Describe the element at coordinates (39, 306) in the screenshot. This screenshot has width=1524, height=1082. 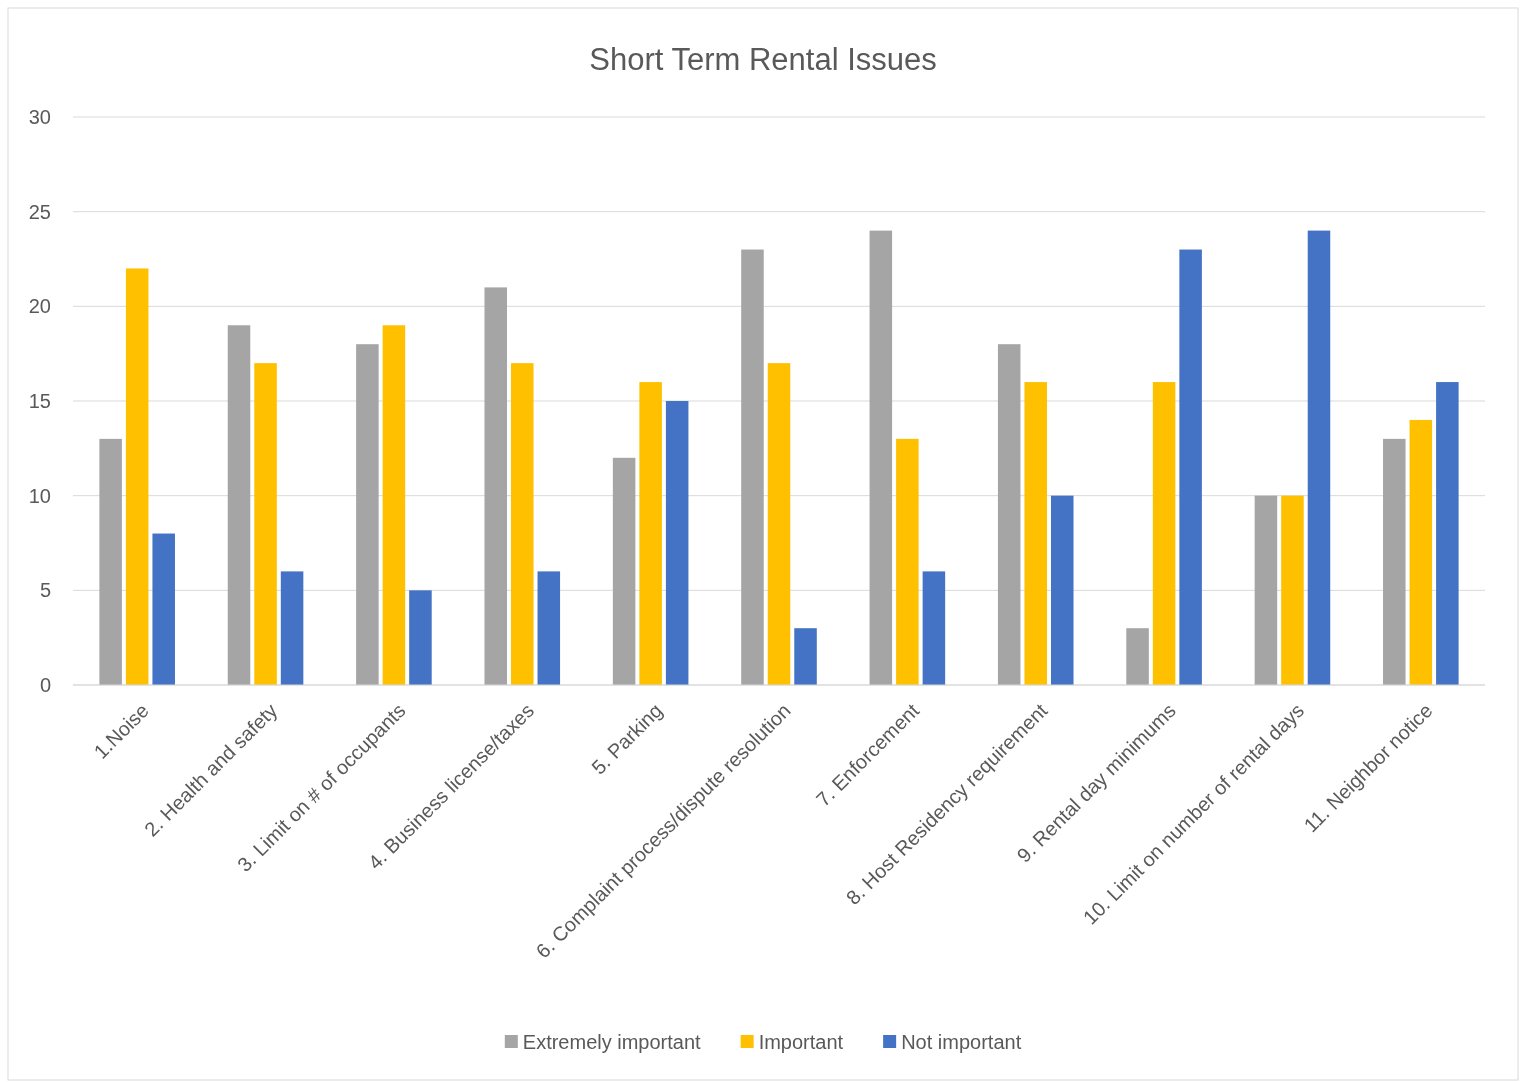
I see `y-tick-label: 20` at that location.